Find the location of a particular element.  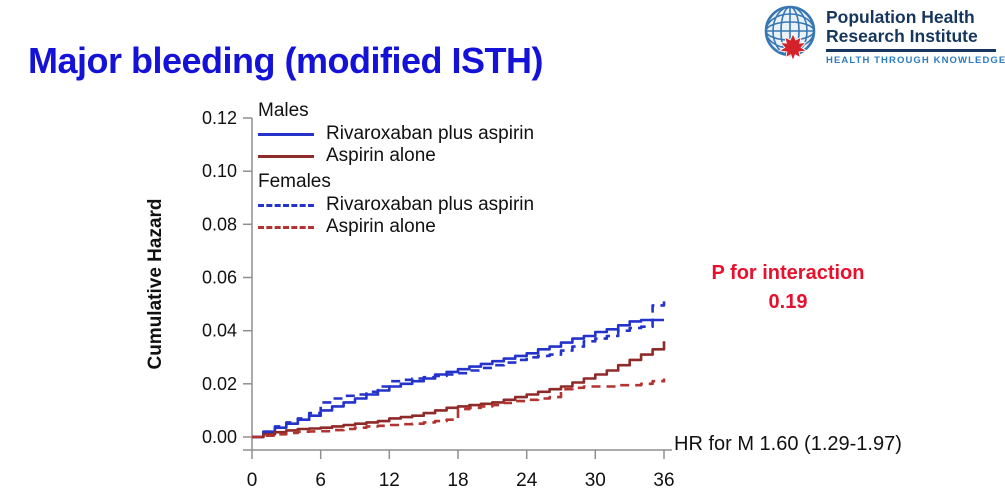

y-tick-label: 0.00 is located at coordinates (219, 437).